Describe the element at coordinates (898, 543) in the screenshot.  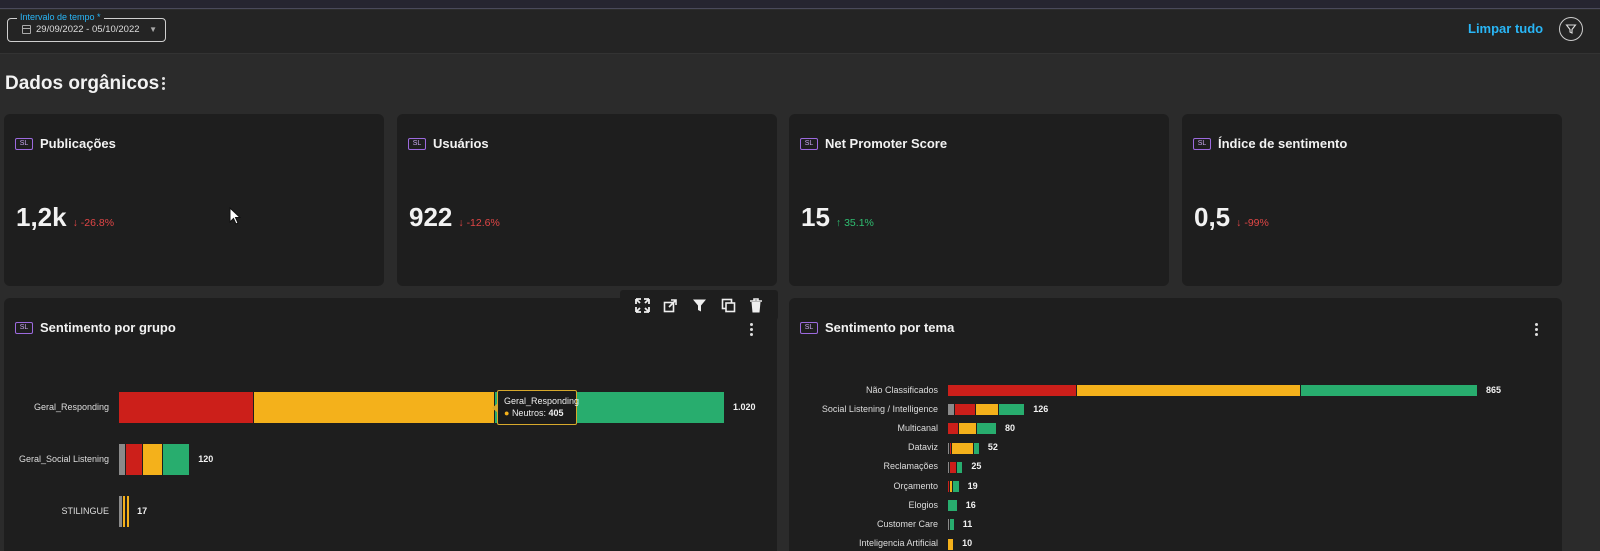
I see `category-label: Inteligencia Artificial` at that location.